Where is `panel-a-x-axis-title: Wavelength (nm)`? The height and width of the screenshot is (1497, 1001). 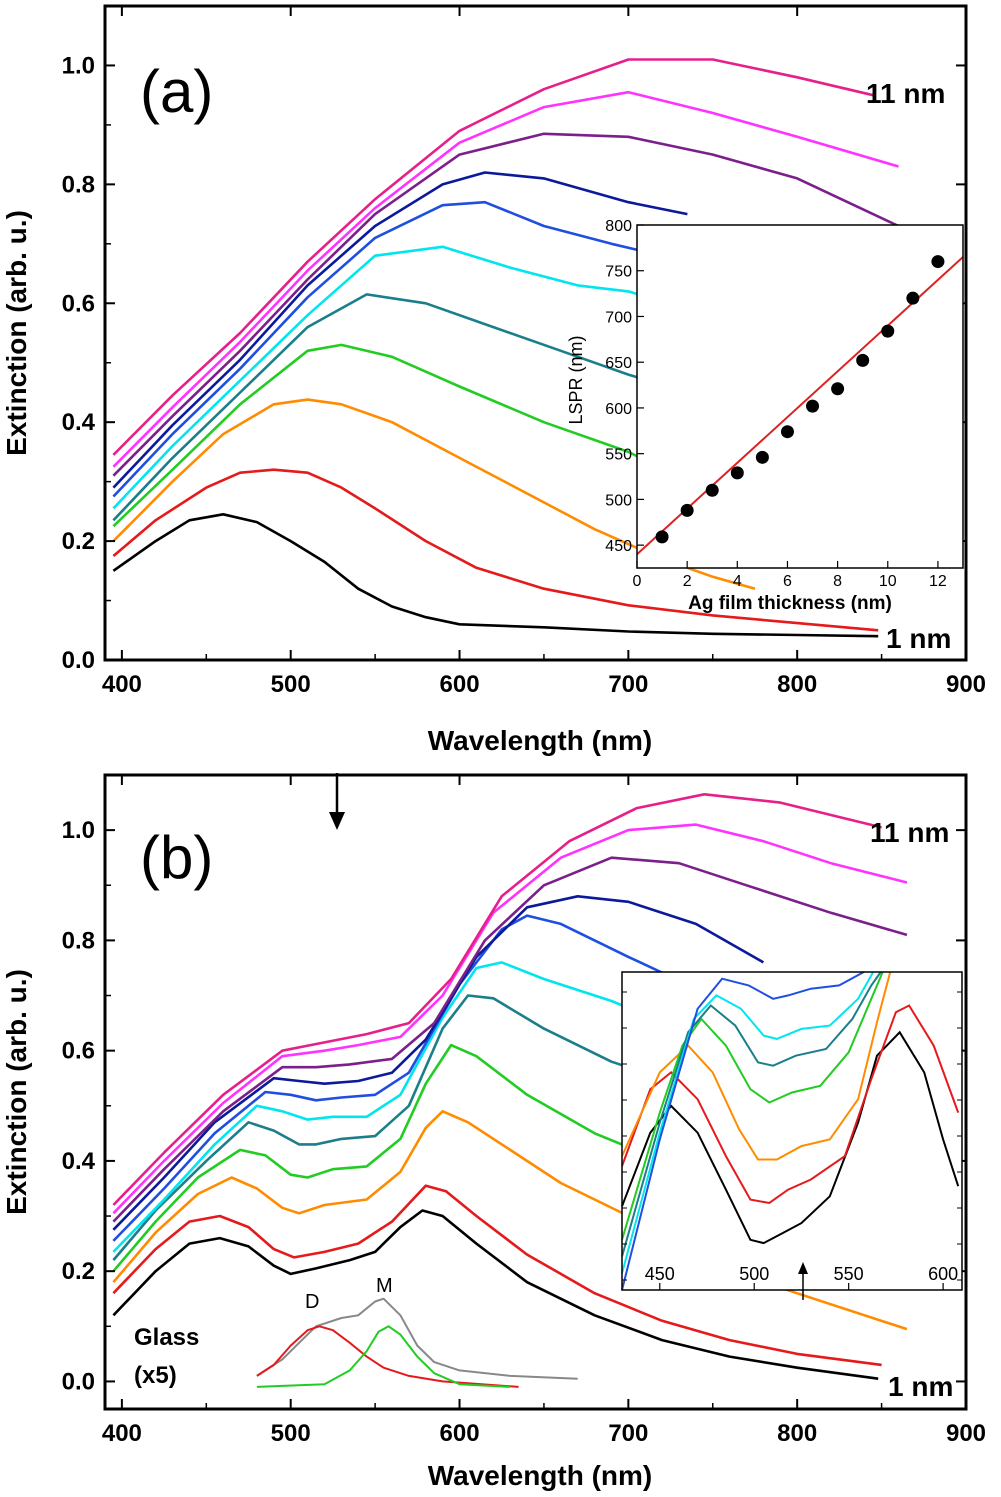
panel-a-x-axis-title: Wavelength (nm) is located at coordinates (540, 740).